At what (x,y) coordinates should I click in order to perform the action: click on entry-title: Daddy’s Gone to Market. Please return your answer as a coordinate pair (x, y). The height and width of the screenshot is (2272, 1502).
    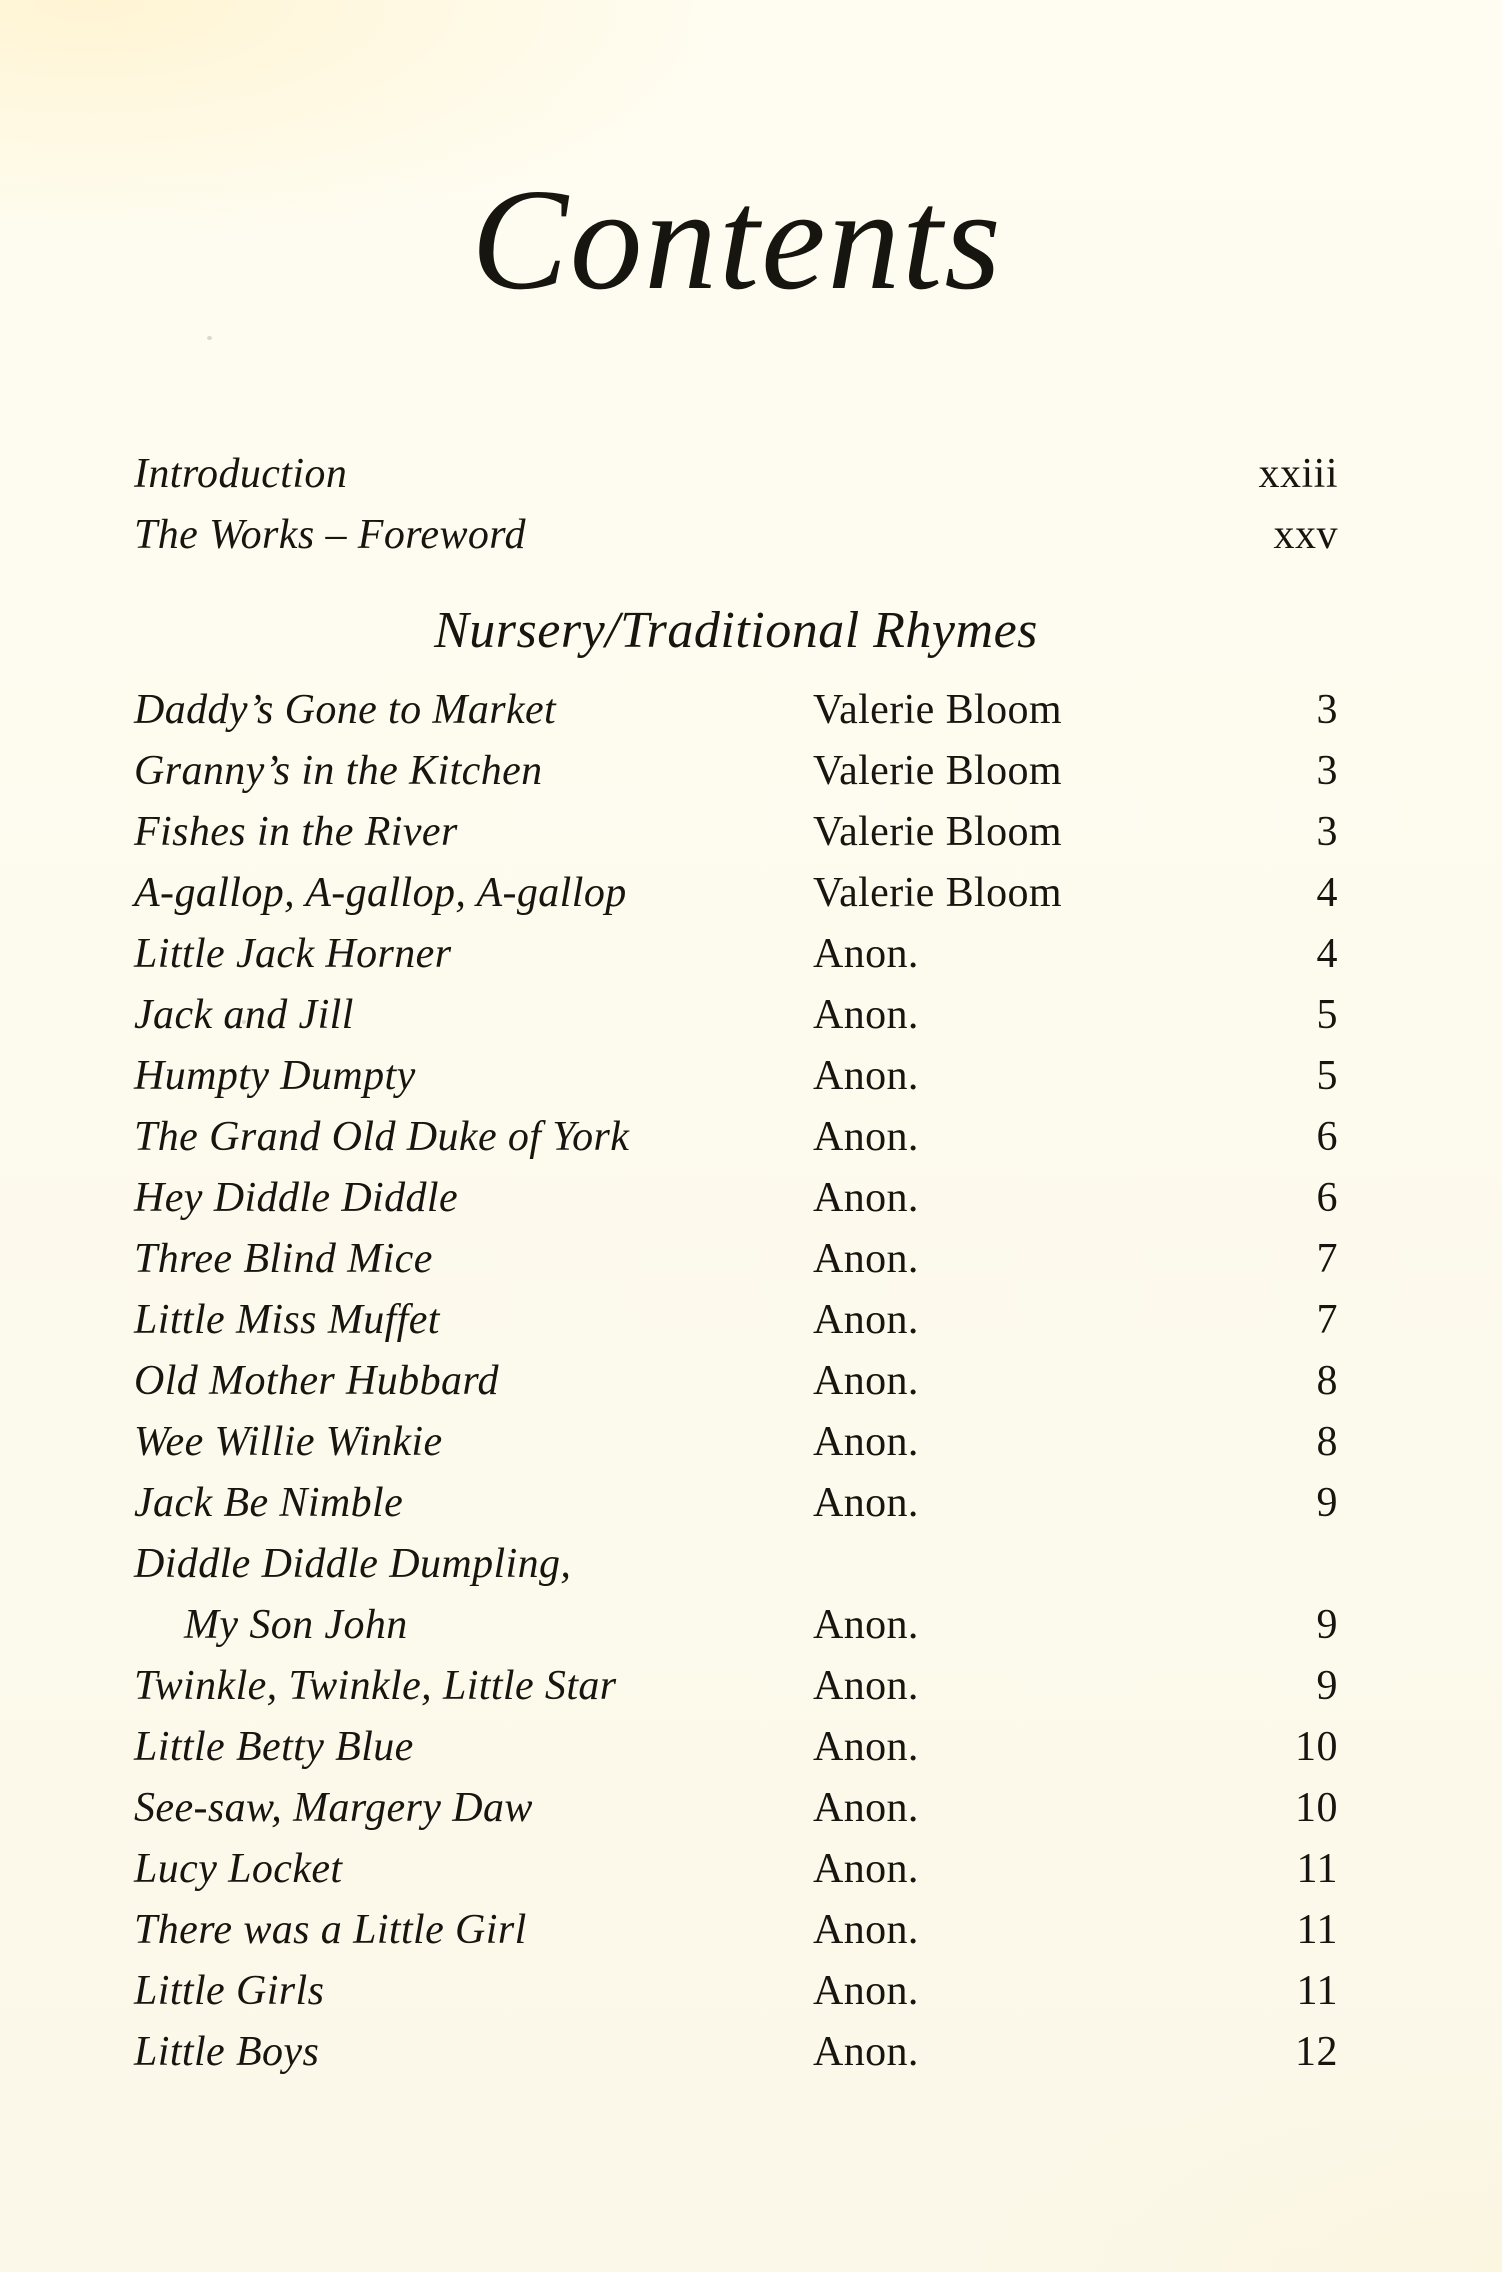
    Looking at the image, I should click on (345, 710).